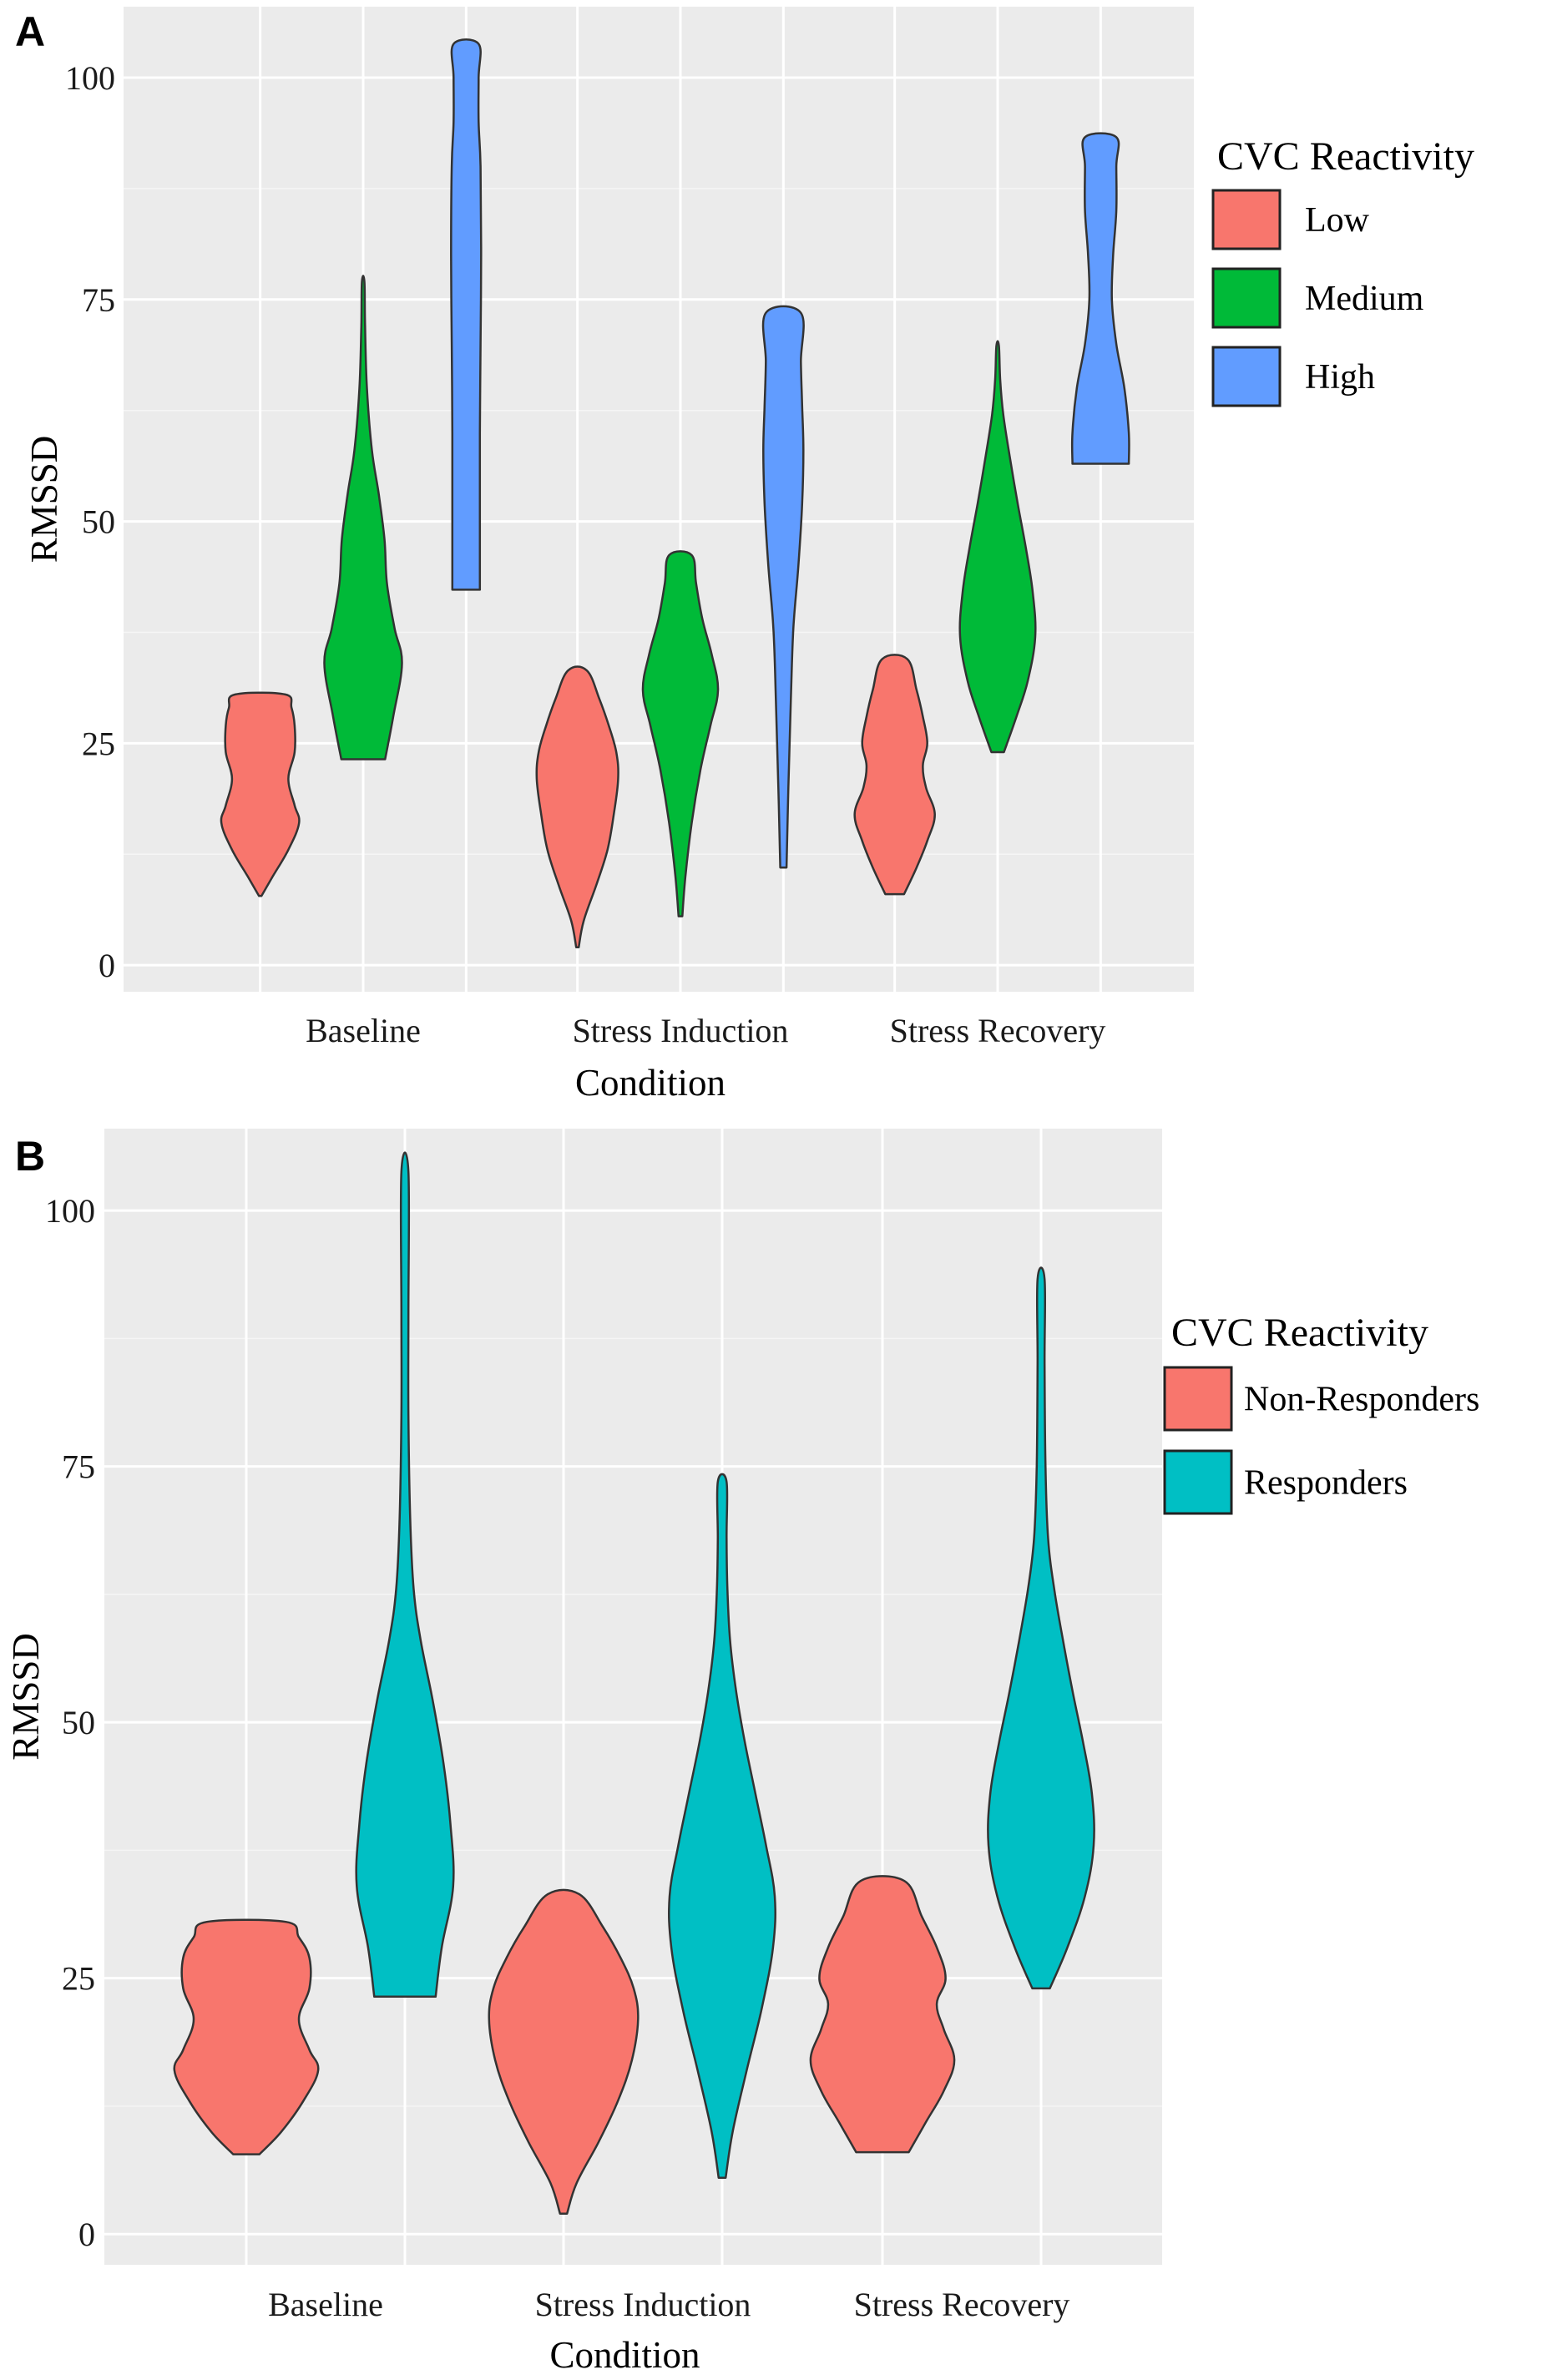 The image size is (1542, 2380). Describe the element at coordinates (405, 1574) in the screenshot. I see `violin-responders-baseline` at that location.